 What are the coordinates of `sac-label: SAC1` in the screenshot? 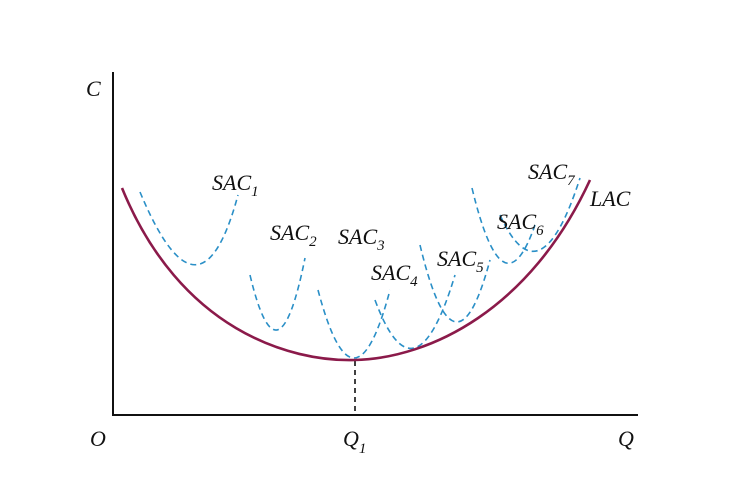 It's located at (235, 185).